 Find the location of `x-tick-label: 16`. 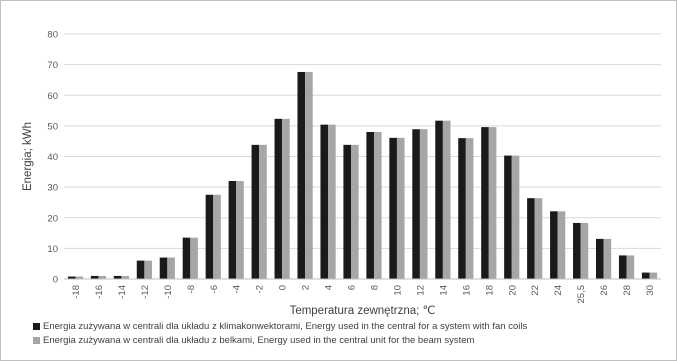

x-tick-label: 16 is located at coordinates (466, 290).